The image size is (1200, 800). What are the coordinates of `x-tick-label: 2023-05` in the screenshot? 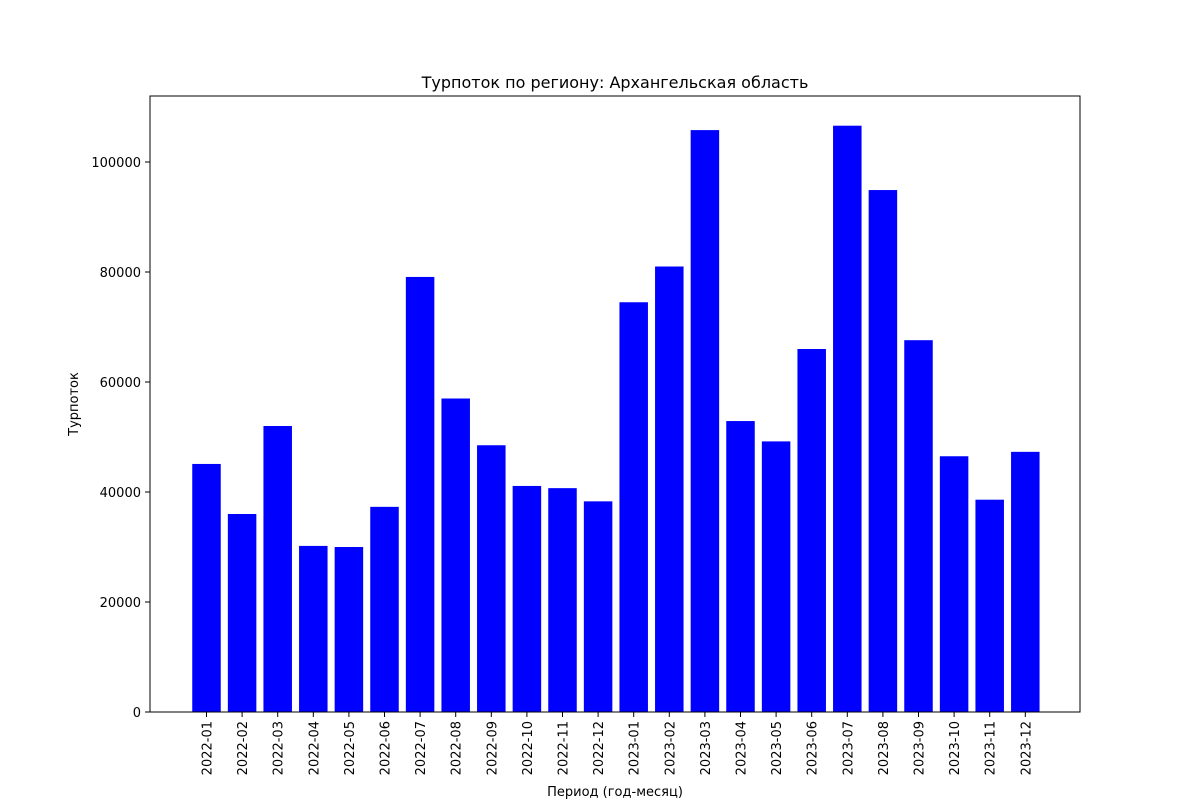 It's located at (777, 748).